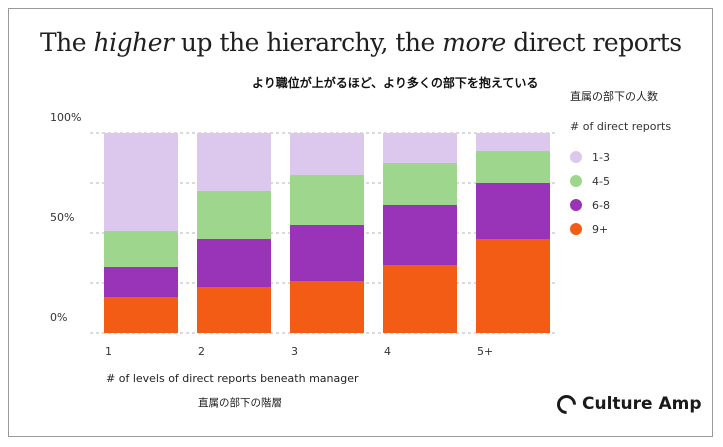 The image size is (723, 447). I want to click on x-tick-label: 1, so click(108, 351).